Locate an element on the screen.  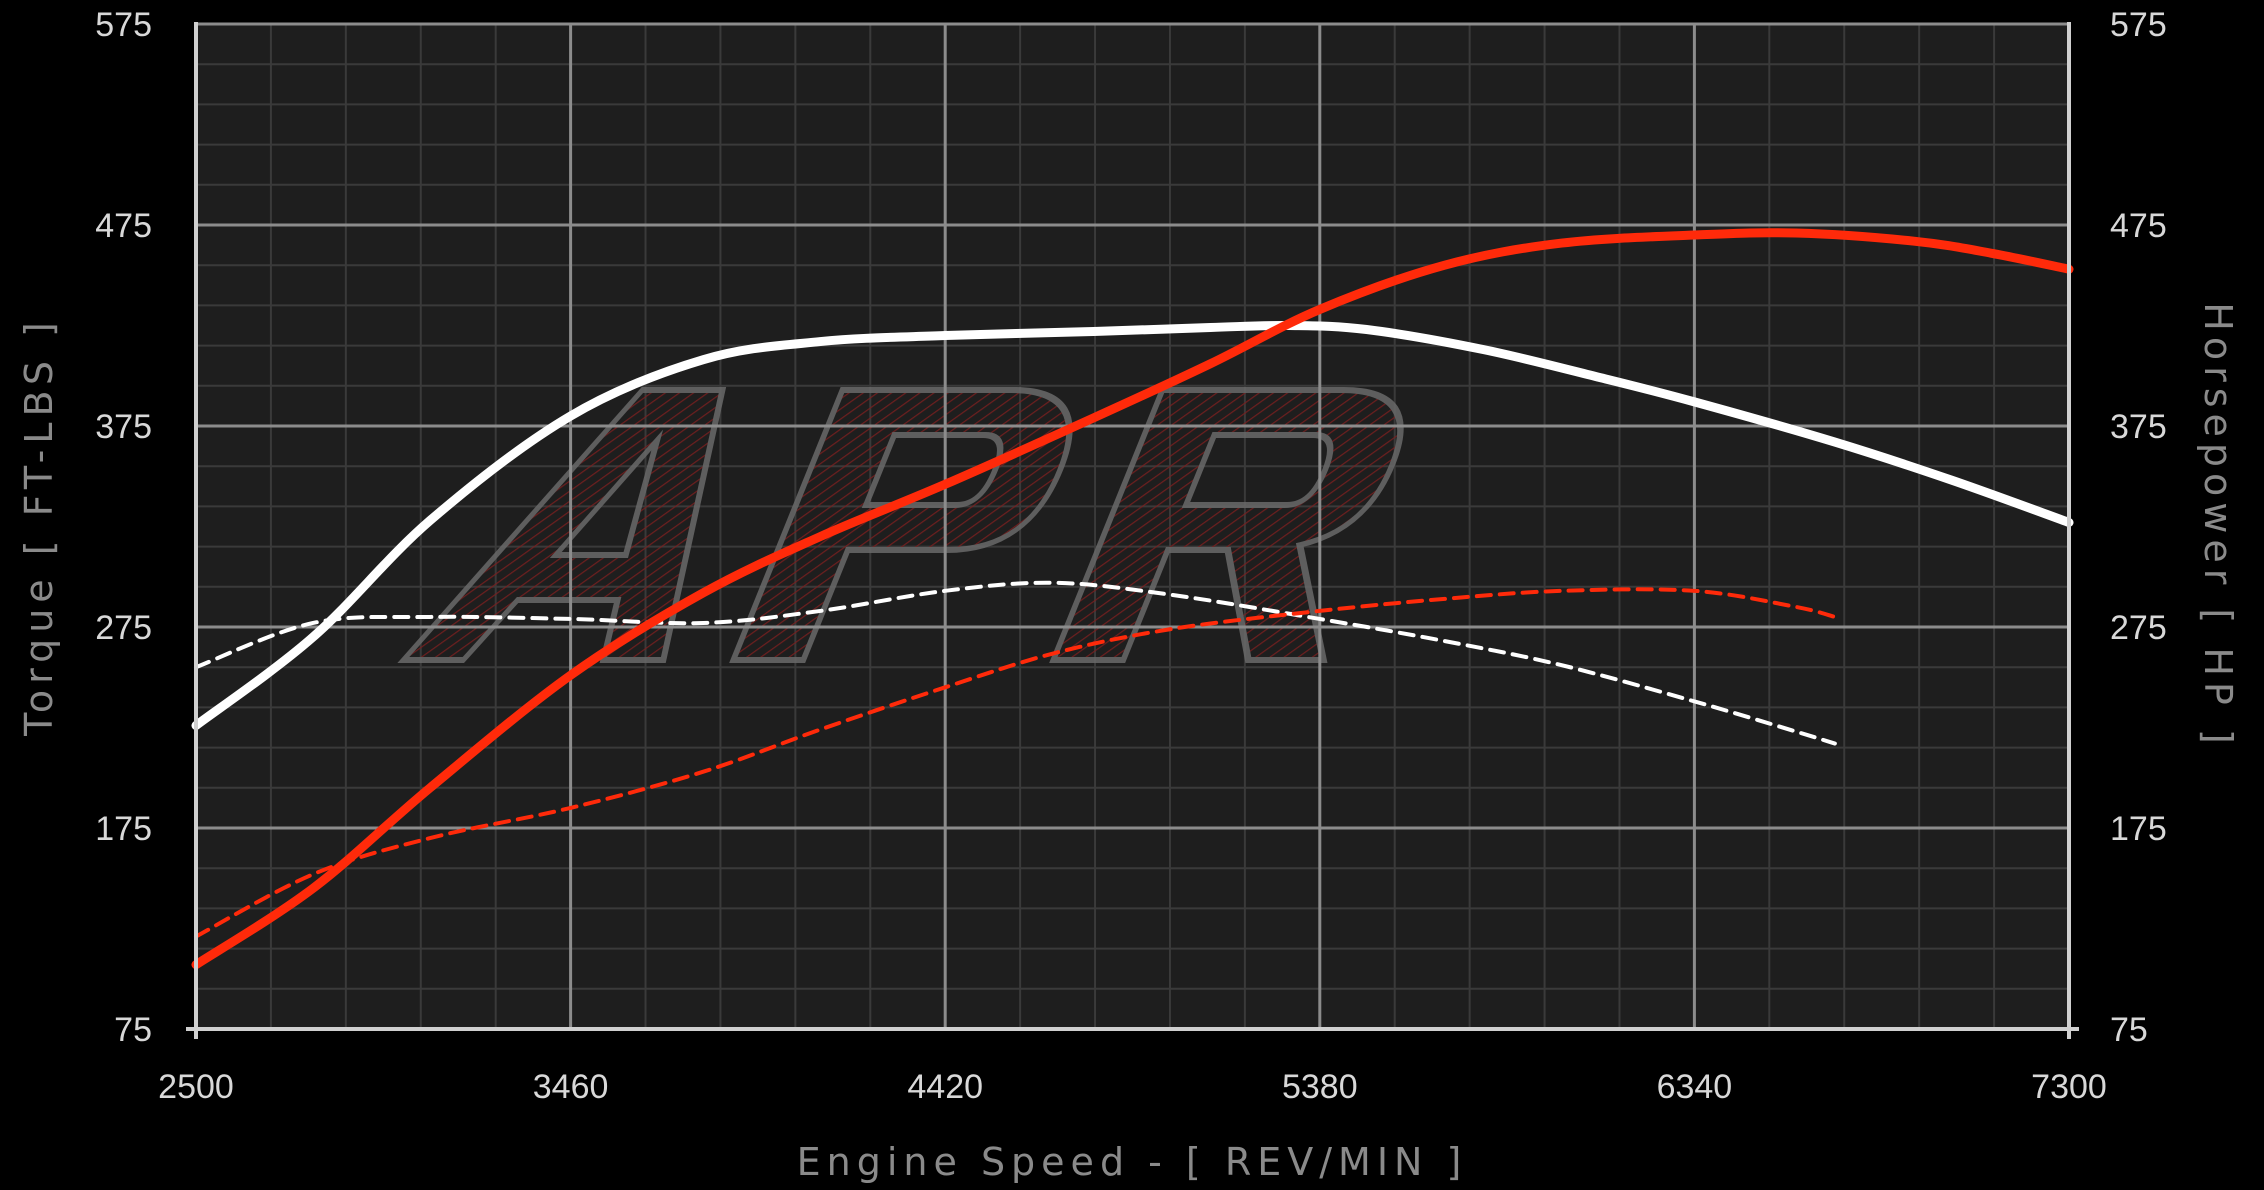
left-y-tick-label: 475 is located at coordinates (123, 226).